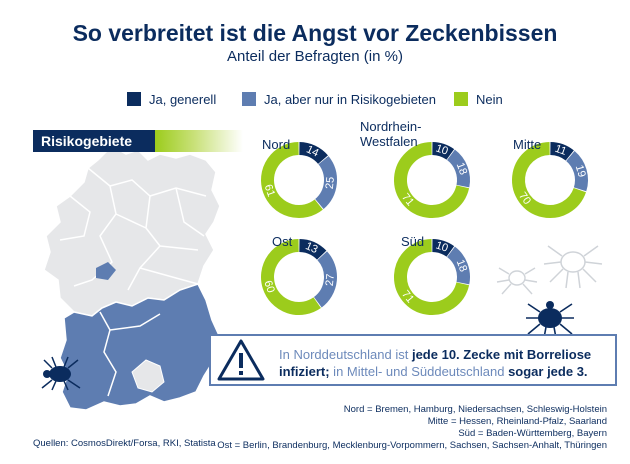 This screenshot has width=630, height=464. What do you see at coordinates (269, 191) in the screenshot?
I see `donut-value-label: 61` at bounding box center [269, 191].